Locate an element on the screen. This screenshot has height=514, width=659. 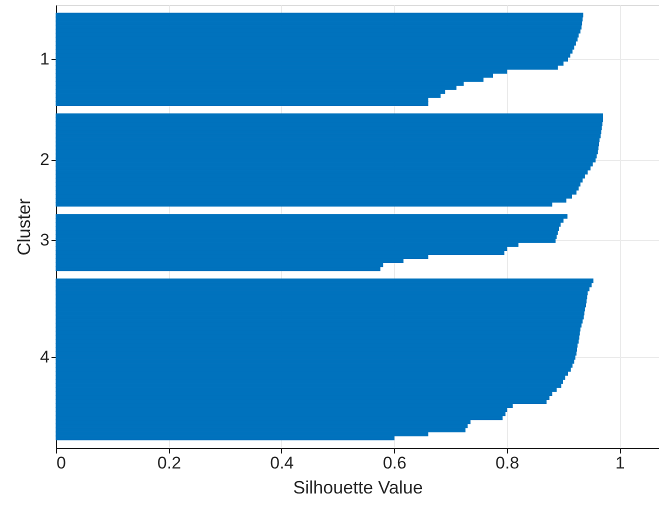
x-tick-label: 0.4 is located at coordinates (282, 463).